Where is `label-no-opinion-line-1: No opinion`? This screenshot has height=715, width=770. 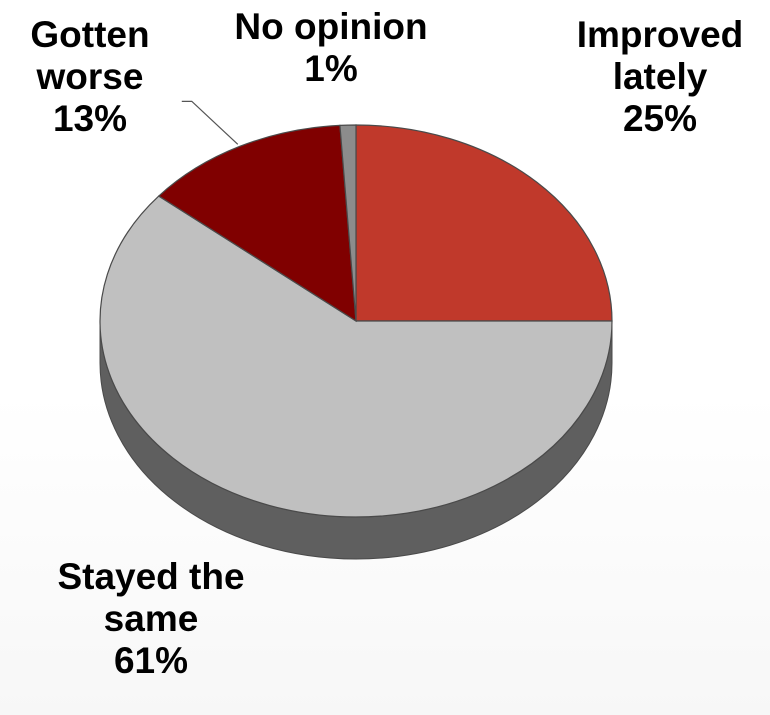
label-no-opinion-line-1: No opinion is located at coordinates (331, 26).